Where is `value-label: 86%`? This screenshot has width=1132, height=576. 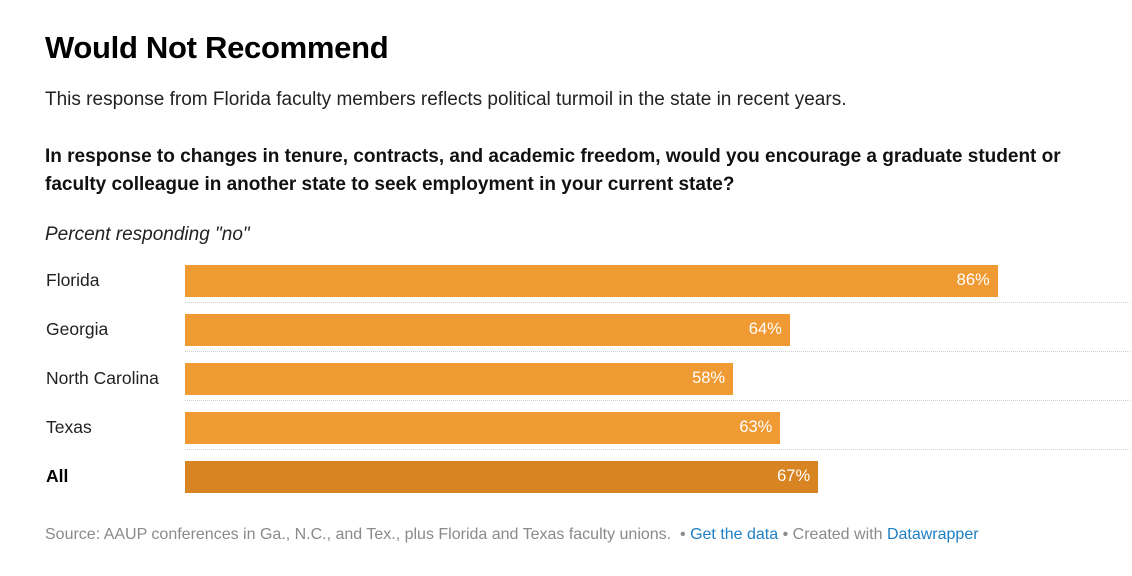
value-label: 86% is located at coordinates (973, 280).